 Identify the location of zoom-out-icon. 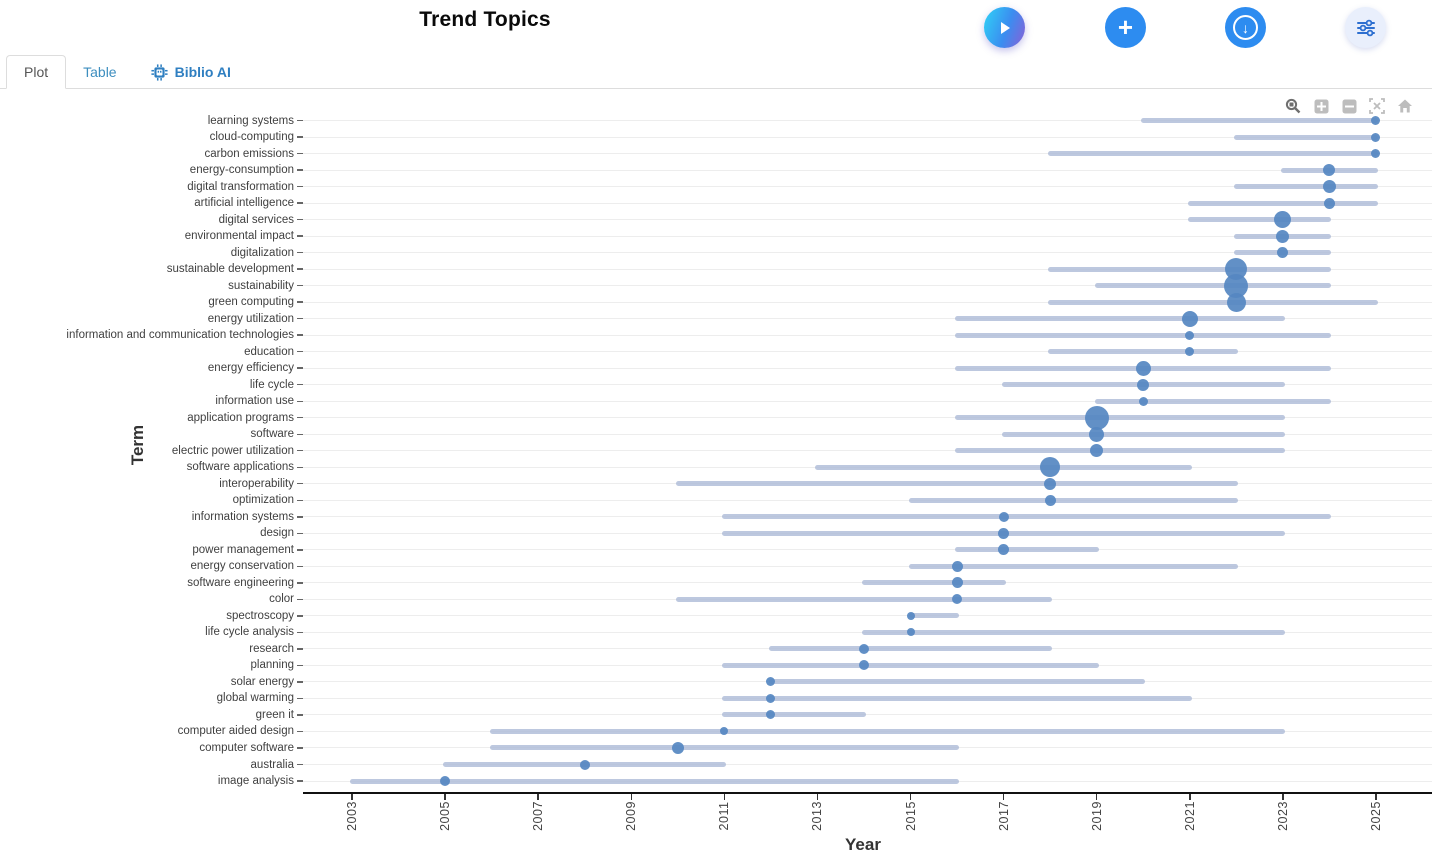
(1349, 106).